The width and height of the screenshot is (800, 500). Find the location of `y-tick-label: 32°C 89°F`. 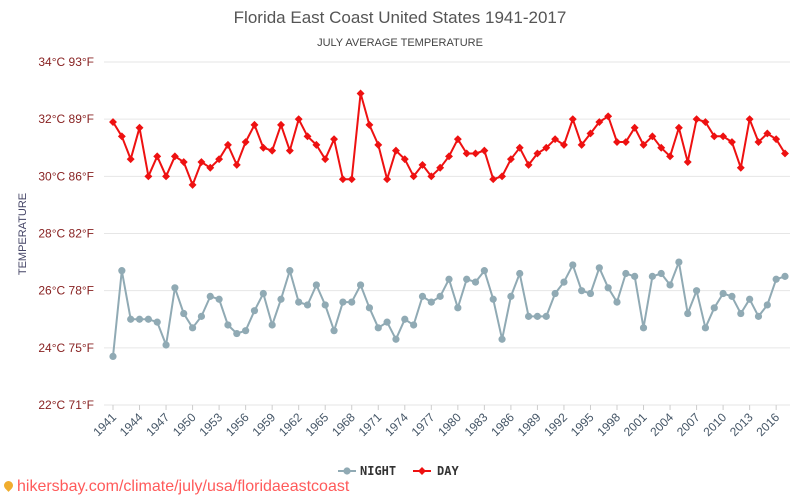

y-tick-label: 32°C 89°F is located at coordinates (66, 119).